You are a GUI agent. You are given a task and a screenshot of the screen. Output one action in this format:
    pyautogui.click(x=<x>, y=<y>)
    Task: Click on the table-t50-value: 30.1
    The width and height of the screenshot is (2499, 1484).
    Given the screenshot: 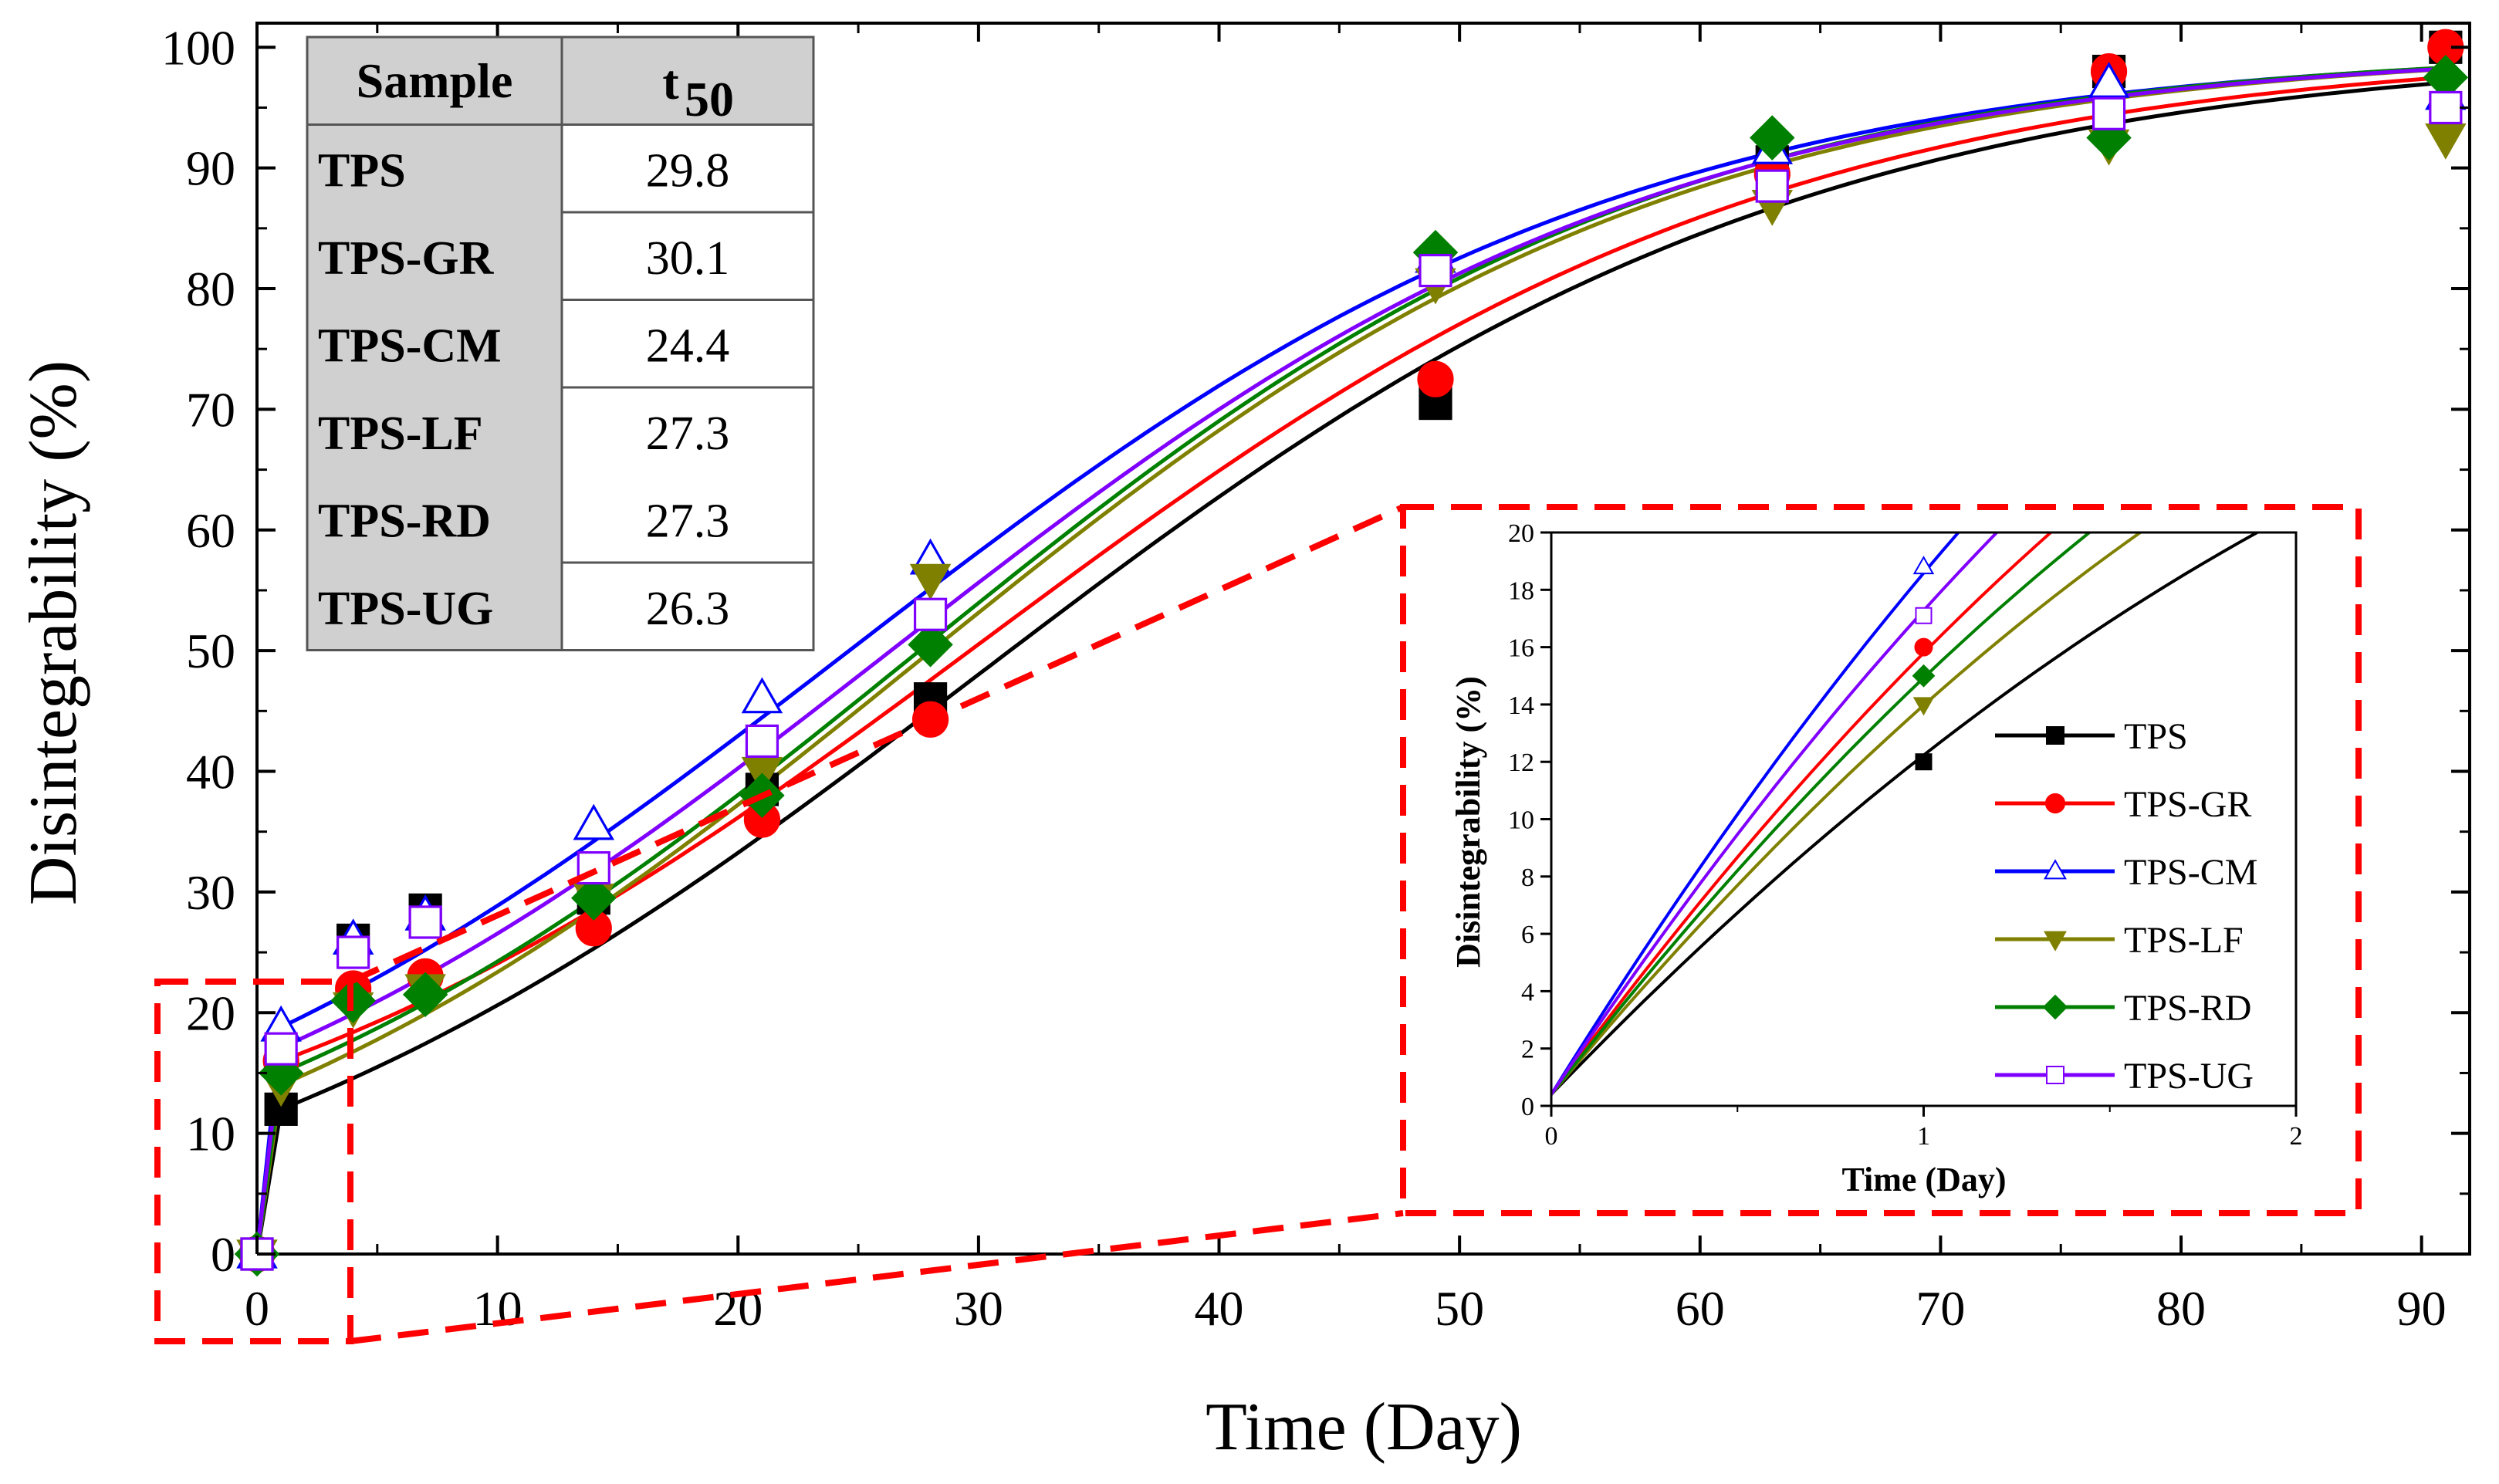 What is the action you would take?
    pyautogui.click(x=688, y=258)
    